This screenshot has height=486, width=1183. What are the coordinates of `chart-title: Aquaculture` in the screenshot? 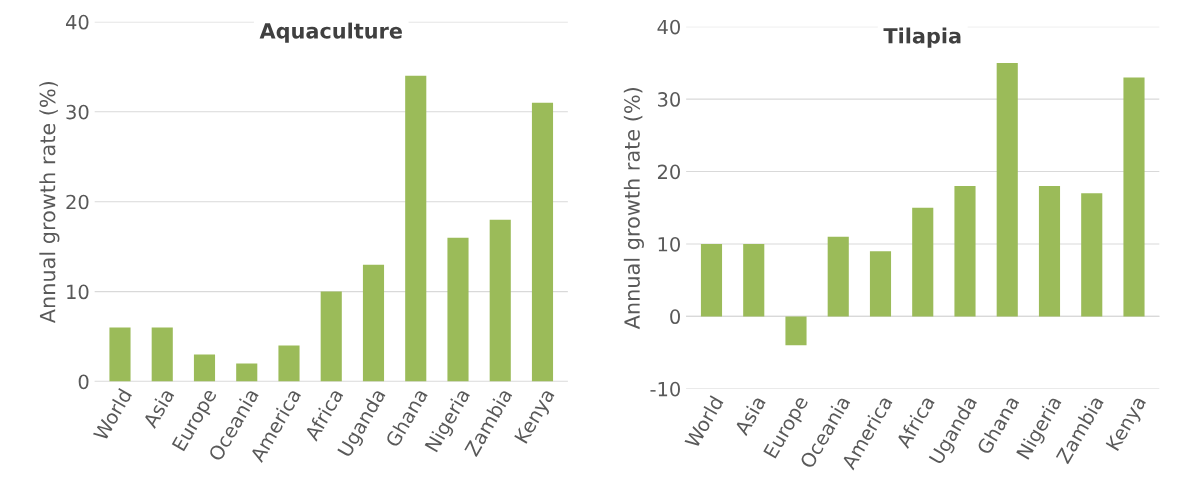 It's located at (330, 32).